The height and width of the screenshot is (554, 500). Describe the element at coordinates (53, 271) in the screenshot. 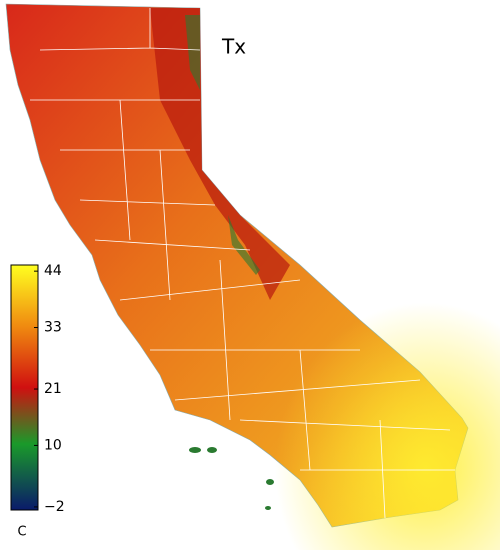

I see `colorbar-tick-label: 44` at that location.